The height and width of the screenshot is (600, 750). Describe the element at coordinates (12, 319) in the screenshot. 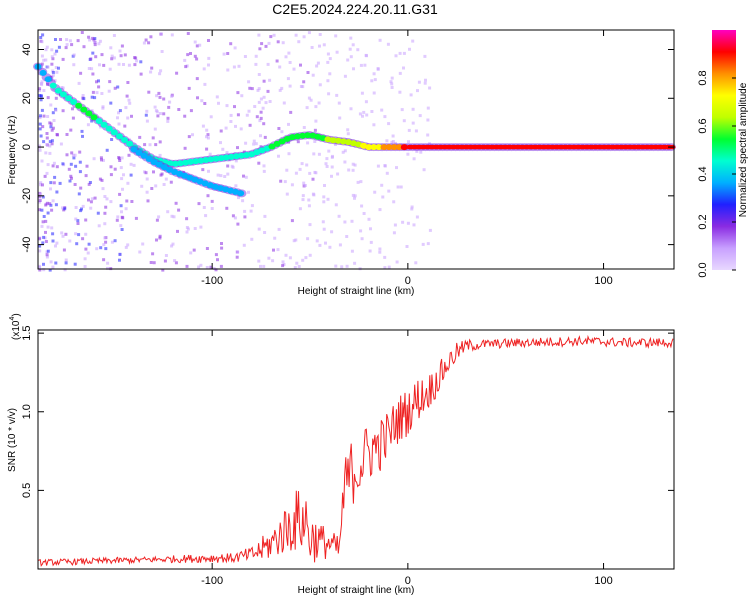

I see `snr-y-multiplier-exponent: 4` at that location.